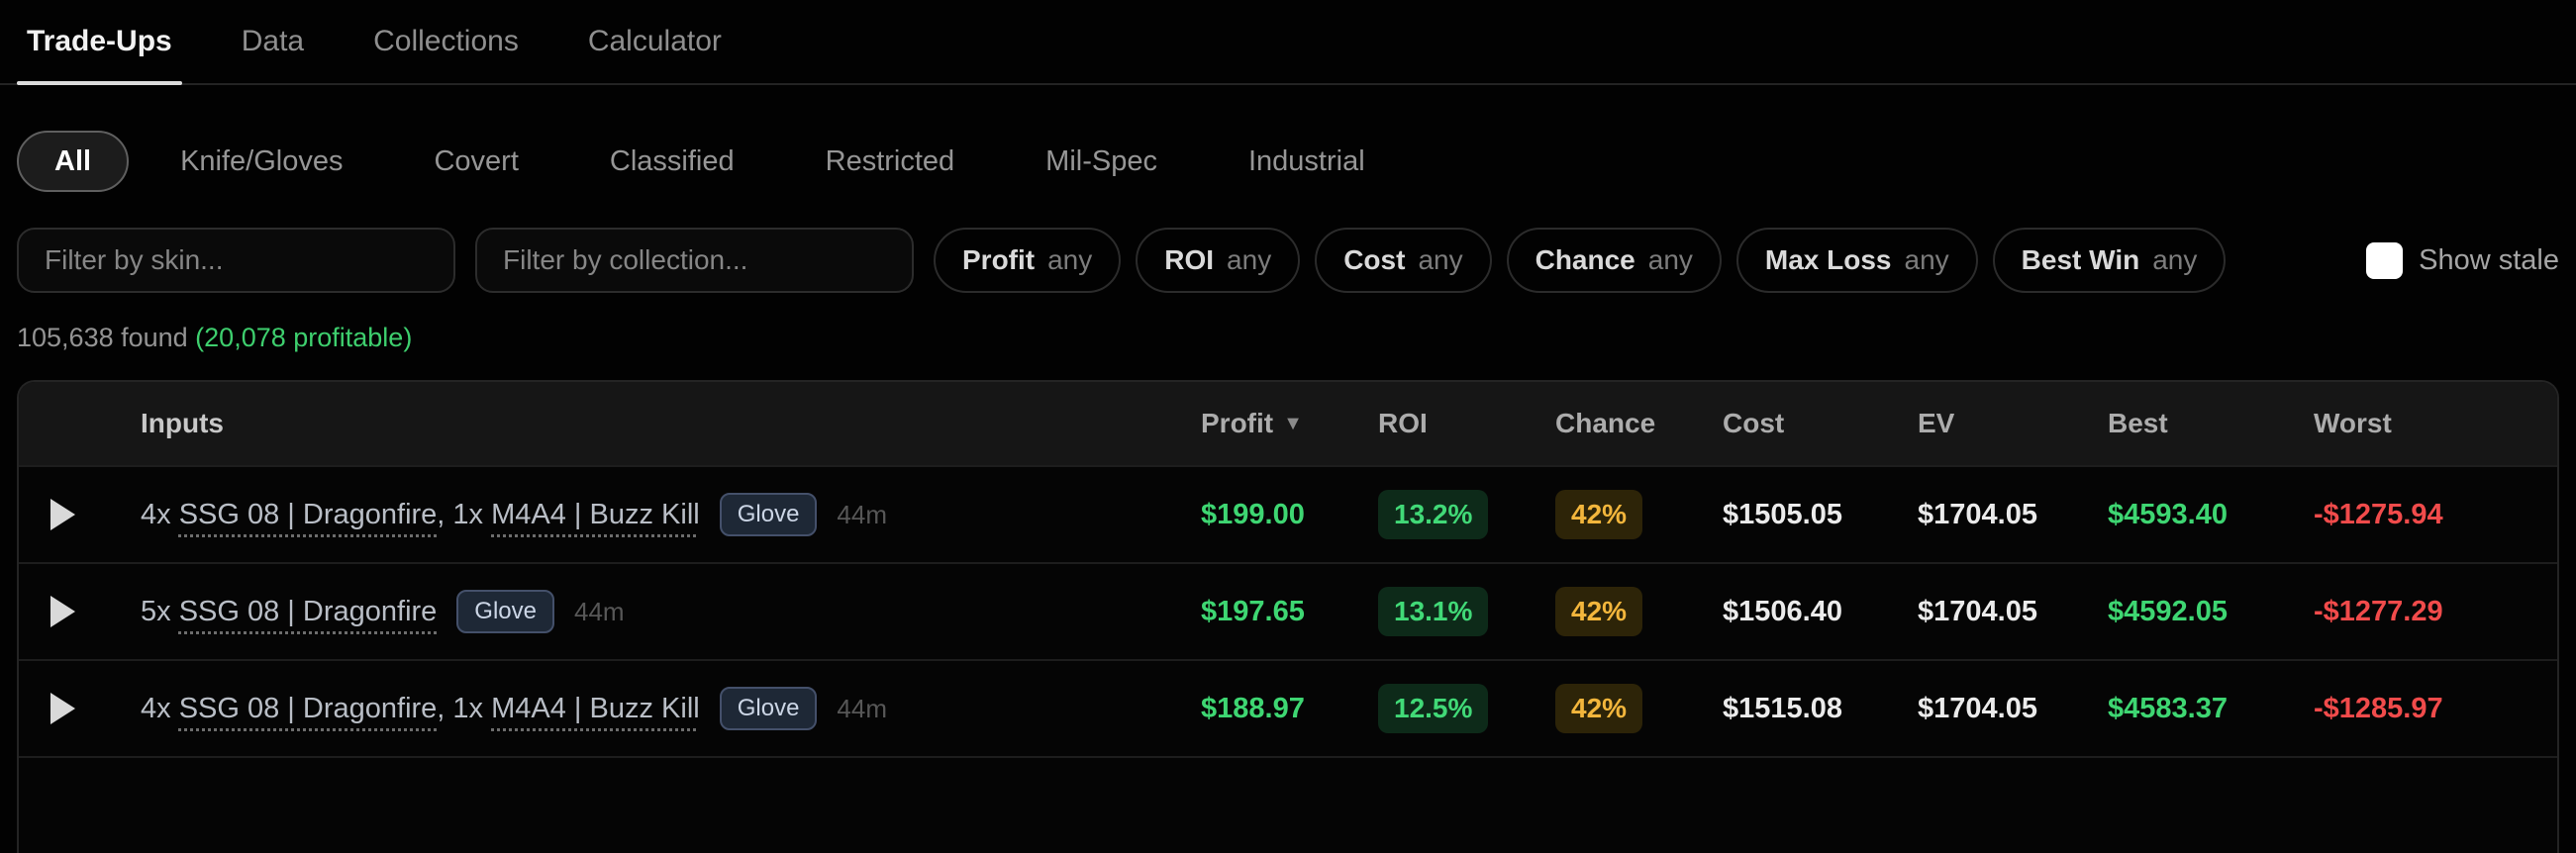 Image resolution: width=2576 pixels, height=853 pixels. I want to click on cost-filter-button: Cost any, so click(1403, 260).